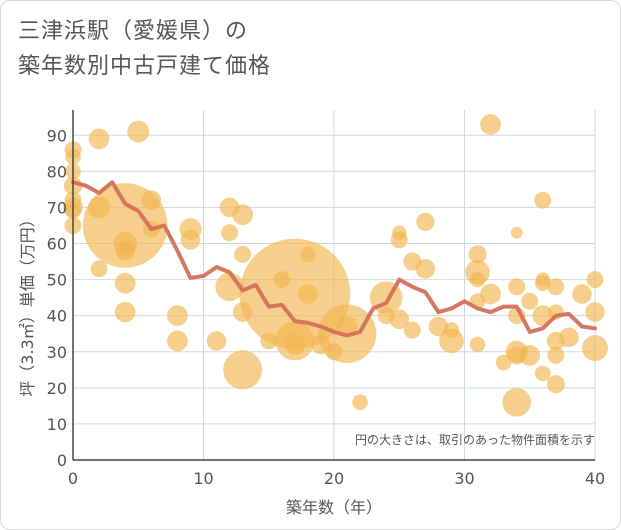 This screenshot has width=621, height=530. Describe the element at coordinates (62, 460) in the screenshot. I see `y-tick-label: 0` at that location.